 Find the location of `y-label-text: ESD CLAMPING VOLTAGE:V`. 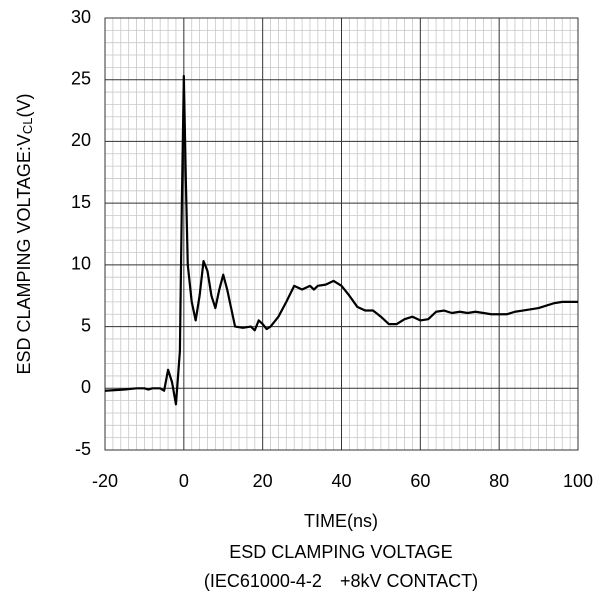

y-label-text: ESD CLAMPING VOLTAGE:V is located at coordinates (24, 254).